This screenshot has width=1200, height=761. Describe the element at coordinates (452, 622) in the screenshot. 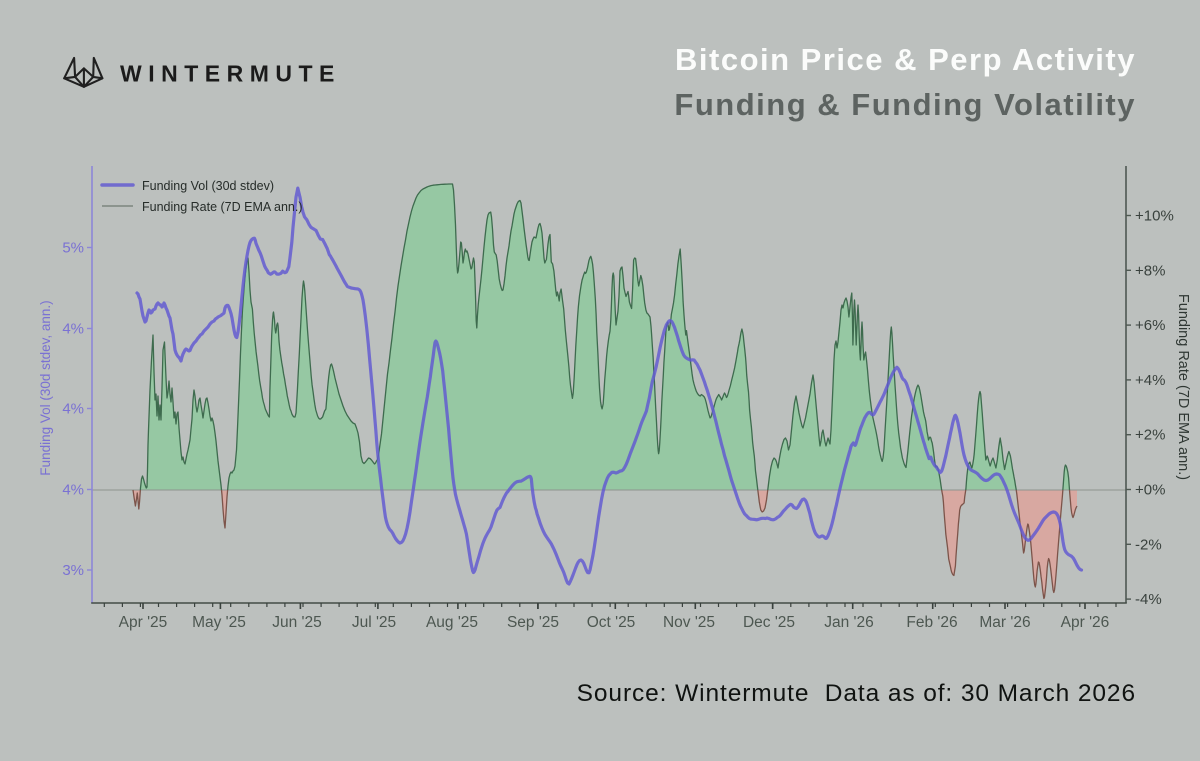

I see `svg-text: Aug '25` at that location.